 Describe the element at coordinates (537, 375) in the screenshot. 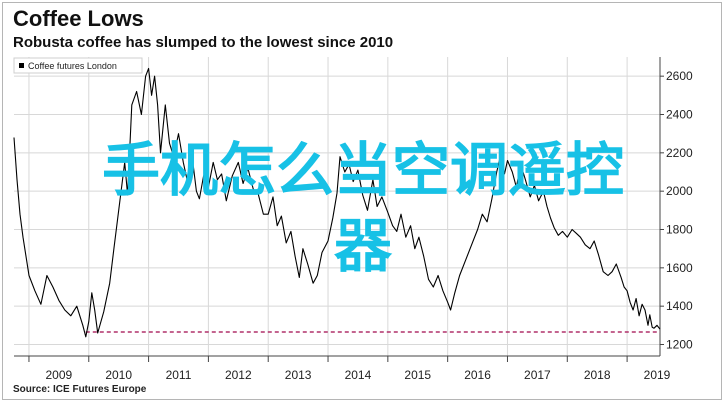

I see `x-tick-label: 2017` at that location.